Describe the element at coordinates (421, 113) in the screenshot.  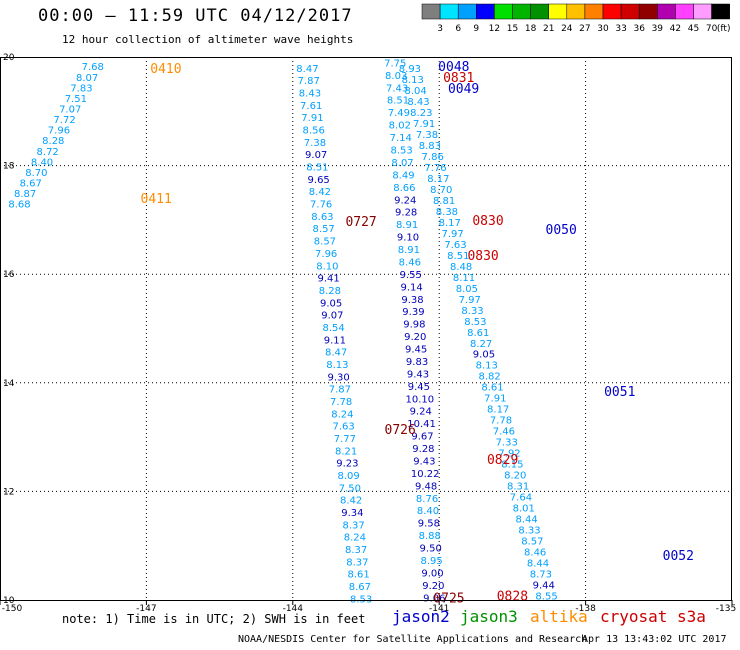
I see `swh-value: 8.23` at that location.